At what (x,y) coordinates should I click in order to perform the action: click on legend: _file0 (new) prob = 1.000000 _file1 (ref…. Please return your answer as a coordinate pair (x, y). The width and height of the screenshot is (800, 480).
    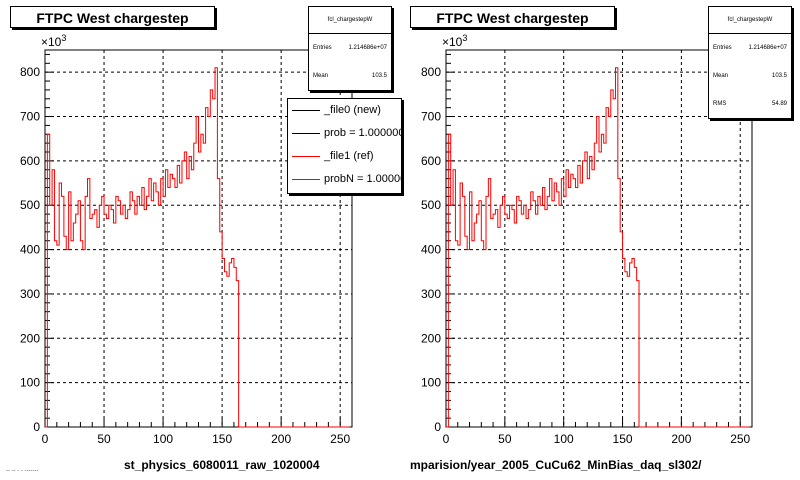
    Looking at the image, I should click on (344, 146).